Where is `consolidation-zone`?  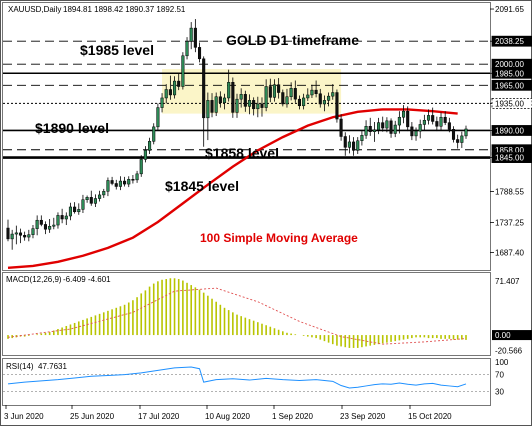 consolidation-zone is located at coordinates (252, 91).